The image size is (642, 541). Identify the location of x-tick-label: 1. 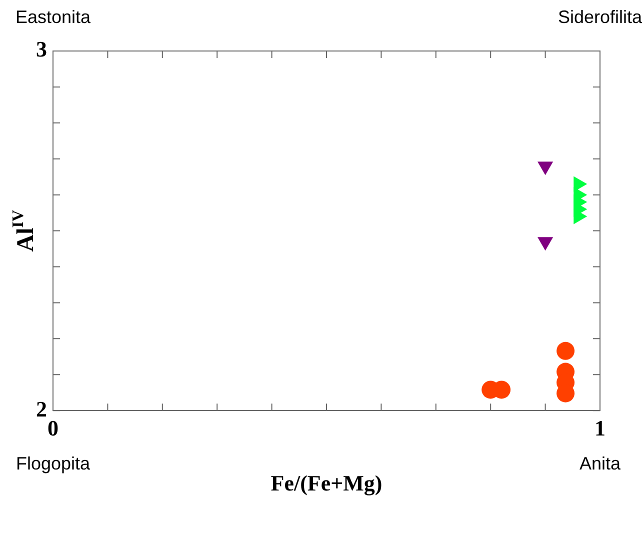
(600, 427).